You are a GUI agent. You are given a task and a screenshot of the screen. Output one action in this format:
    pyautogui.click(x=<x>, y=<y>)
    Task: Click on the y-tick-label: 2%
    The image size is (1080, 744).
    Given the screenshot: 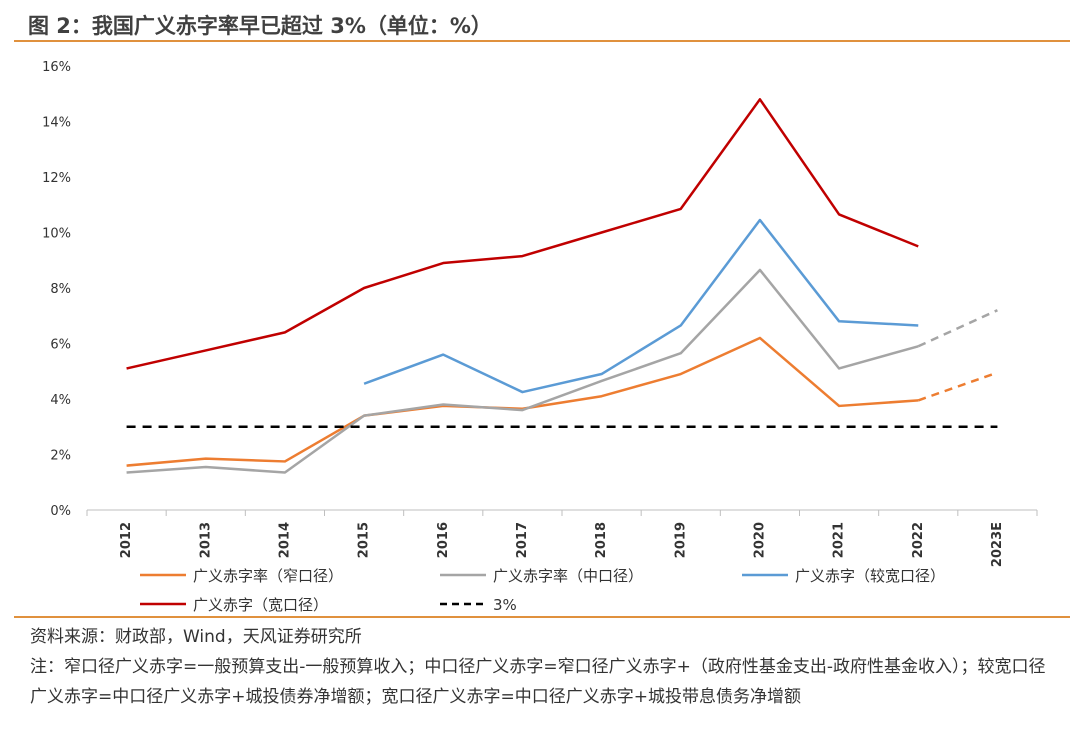 What is the action you would take?
    pyautogui.click(x=60, y=456)
    